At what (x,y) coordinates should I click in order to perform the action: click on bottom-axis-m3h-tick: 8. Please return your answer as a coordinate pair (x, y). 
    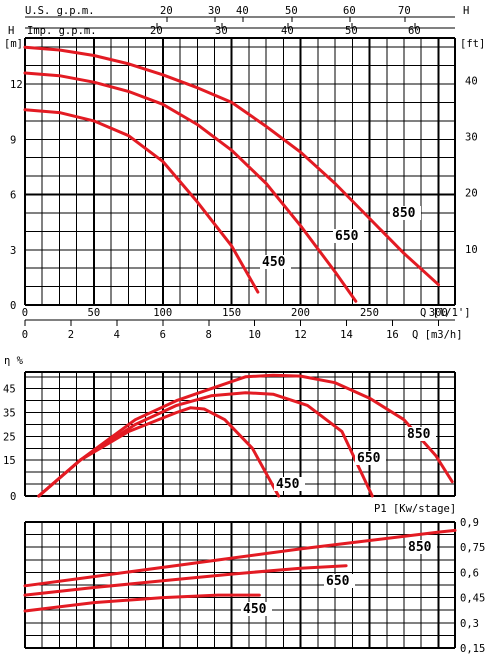
    Looking at the image, I should click on (209, 335).